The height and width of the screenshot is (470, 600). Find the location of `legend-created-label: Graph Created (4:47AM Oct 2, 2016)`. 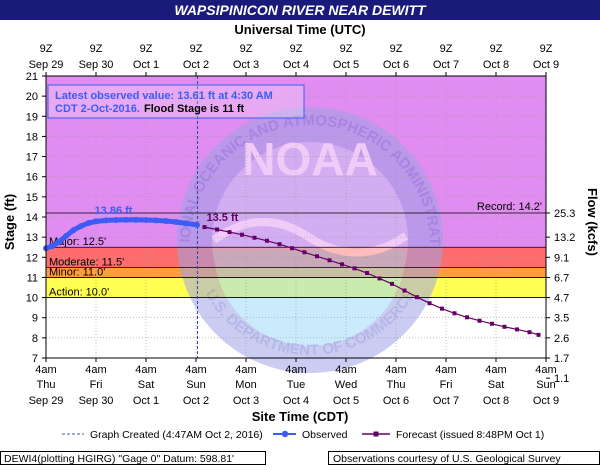

legend-created-label: Graph Created (4:47AM Oct 2, 2016) is located at coordinates (176, 435).